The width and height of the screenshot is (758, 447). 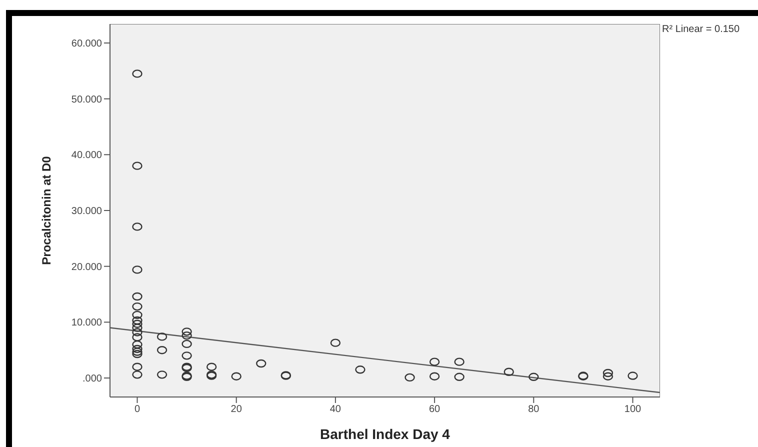 What do you see at coordinates (534, 410) in the screenshot?
I see `x-tick-label: 80` at bounding box center [534, 410].